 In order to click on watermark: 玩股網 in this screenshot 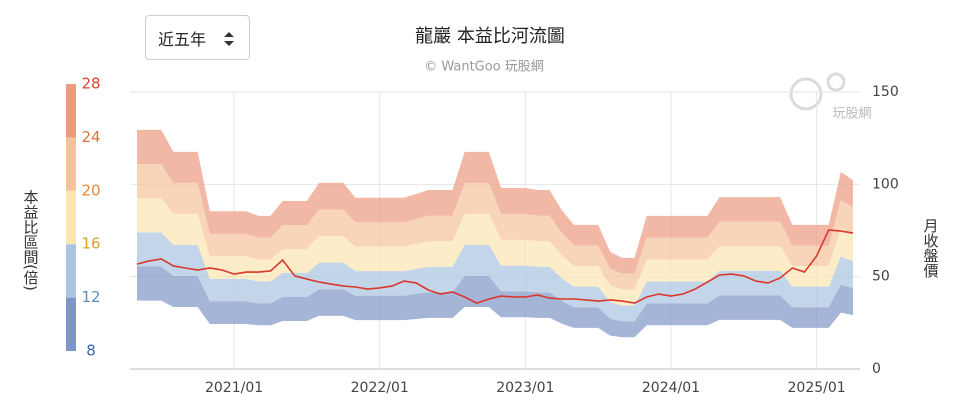, I will do `click(851, 114)`.